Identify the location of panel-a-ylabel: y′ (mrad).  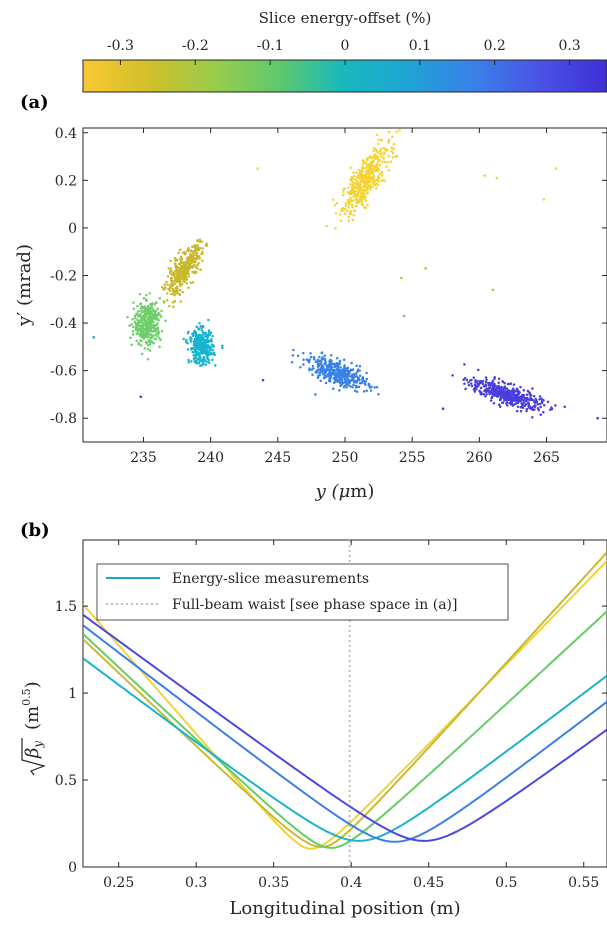
(24, 285).